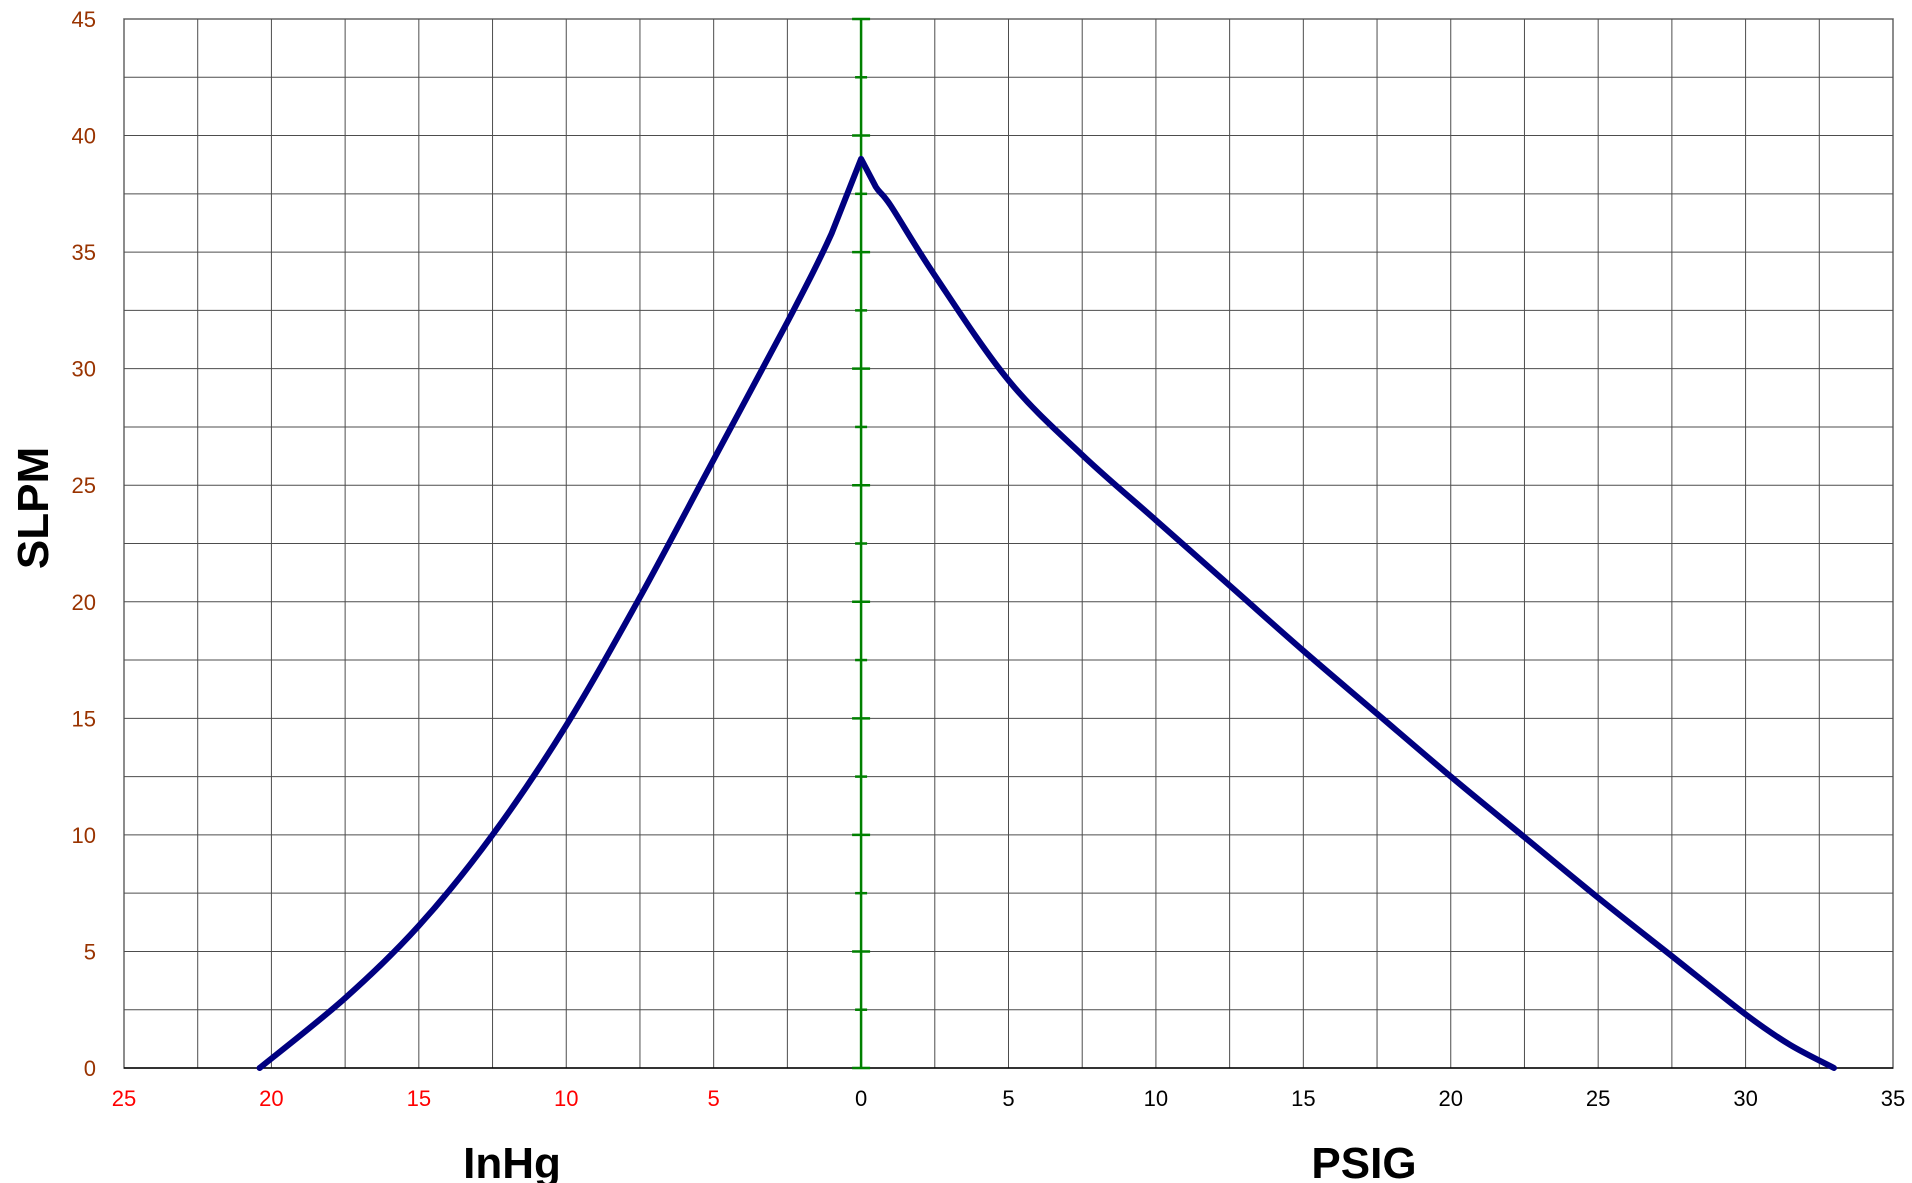 Image resolution: width=1912 pixels, height=1183 pixels. Describe the element at coordinates (1893, 1098) in the screenshot. I see `x-tick-label-pressure: 35` at that location.